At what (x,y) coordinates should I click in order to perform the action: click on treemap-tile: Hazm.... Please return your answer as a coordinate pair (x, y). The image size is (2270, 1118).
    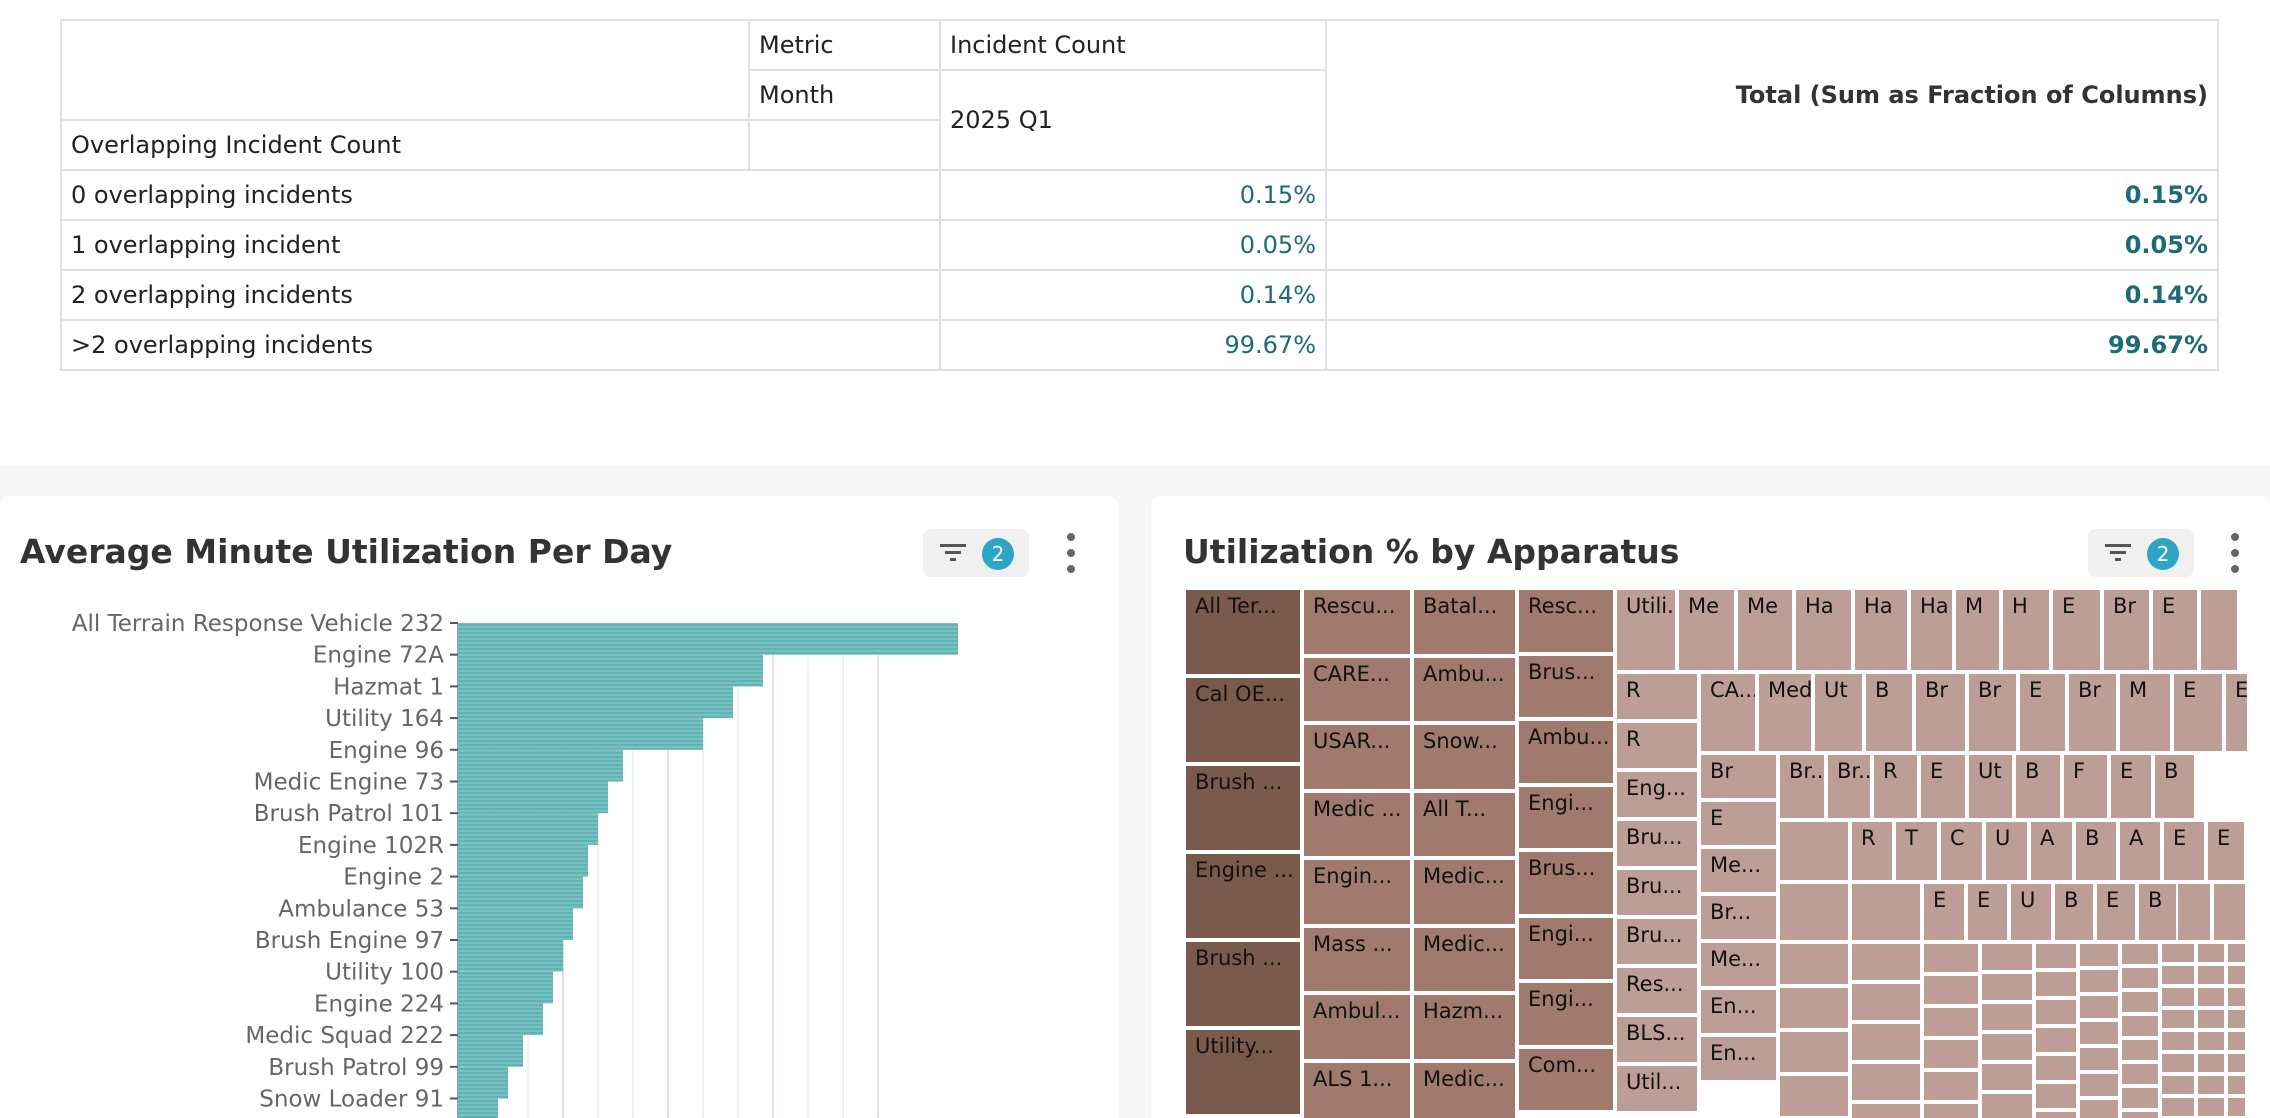
    Looking at the image, I should click on (1464, 1027).